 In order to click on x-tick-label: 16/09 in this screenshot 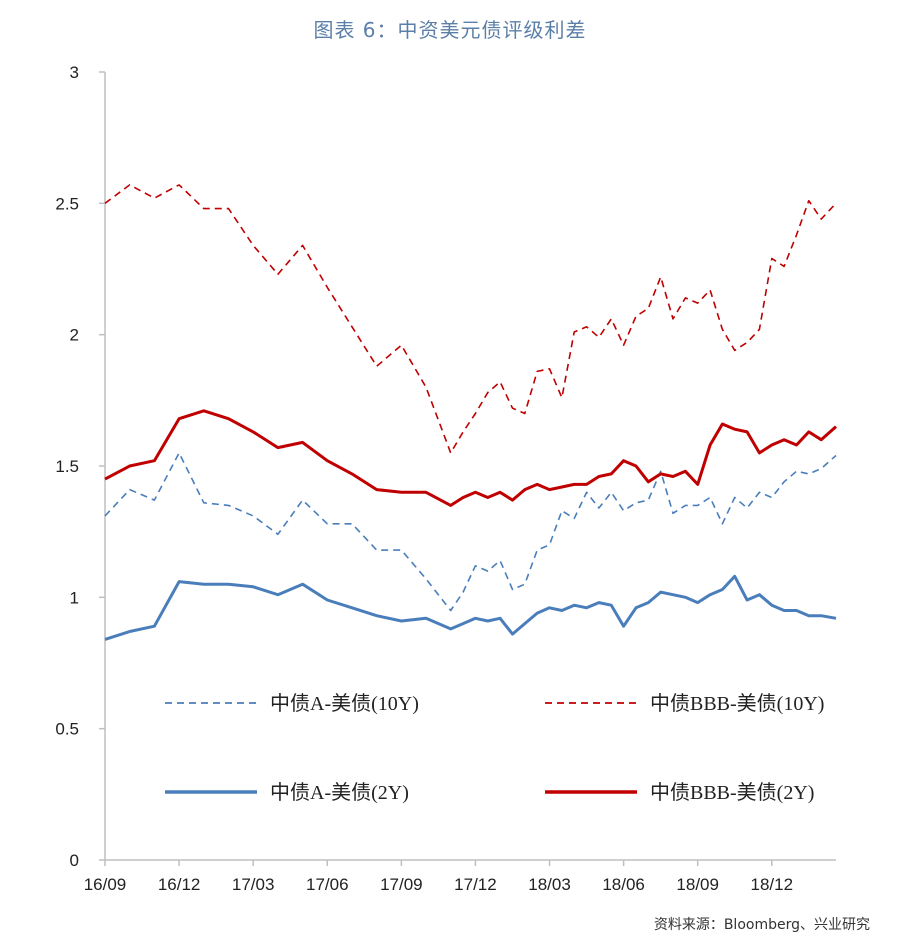, I will do `click(105, 884)`.